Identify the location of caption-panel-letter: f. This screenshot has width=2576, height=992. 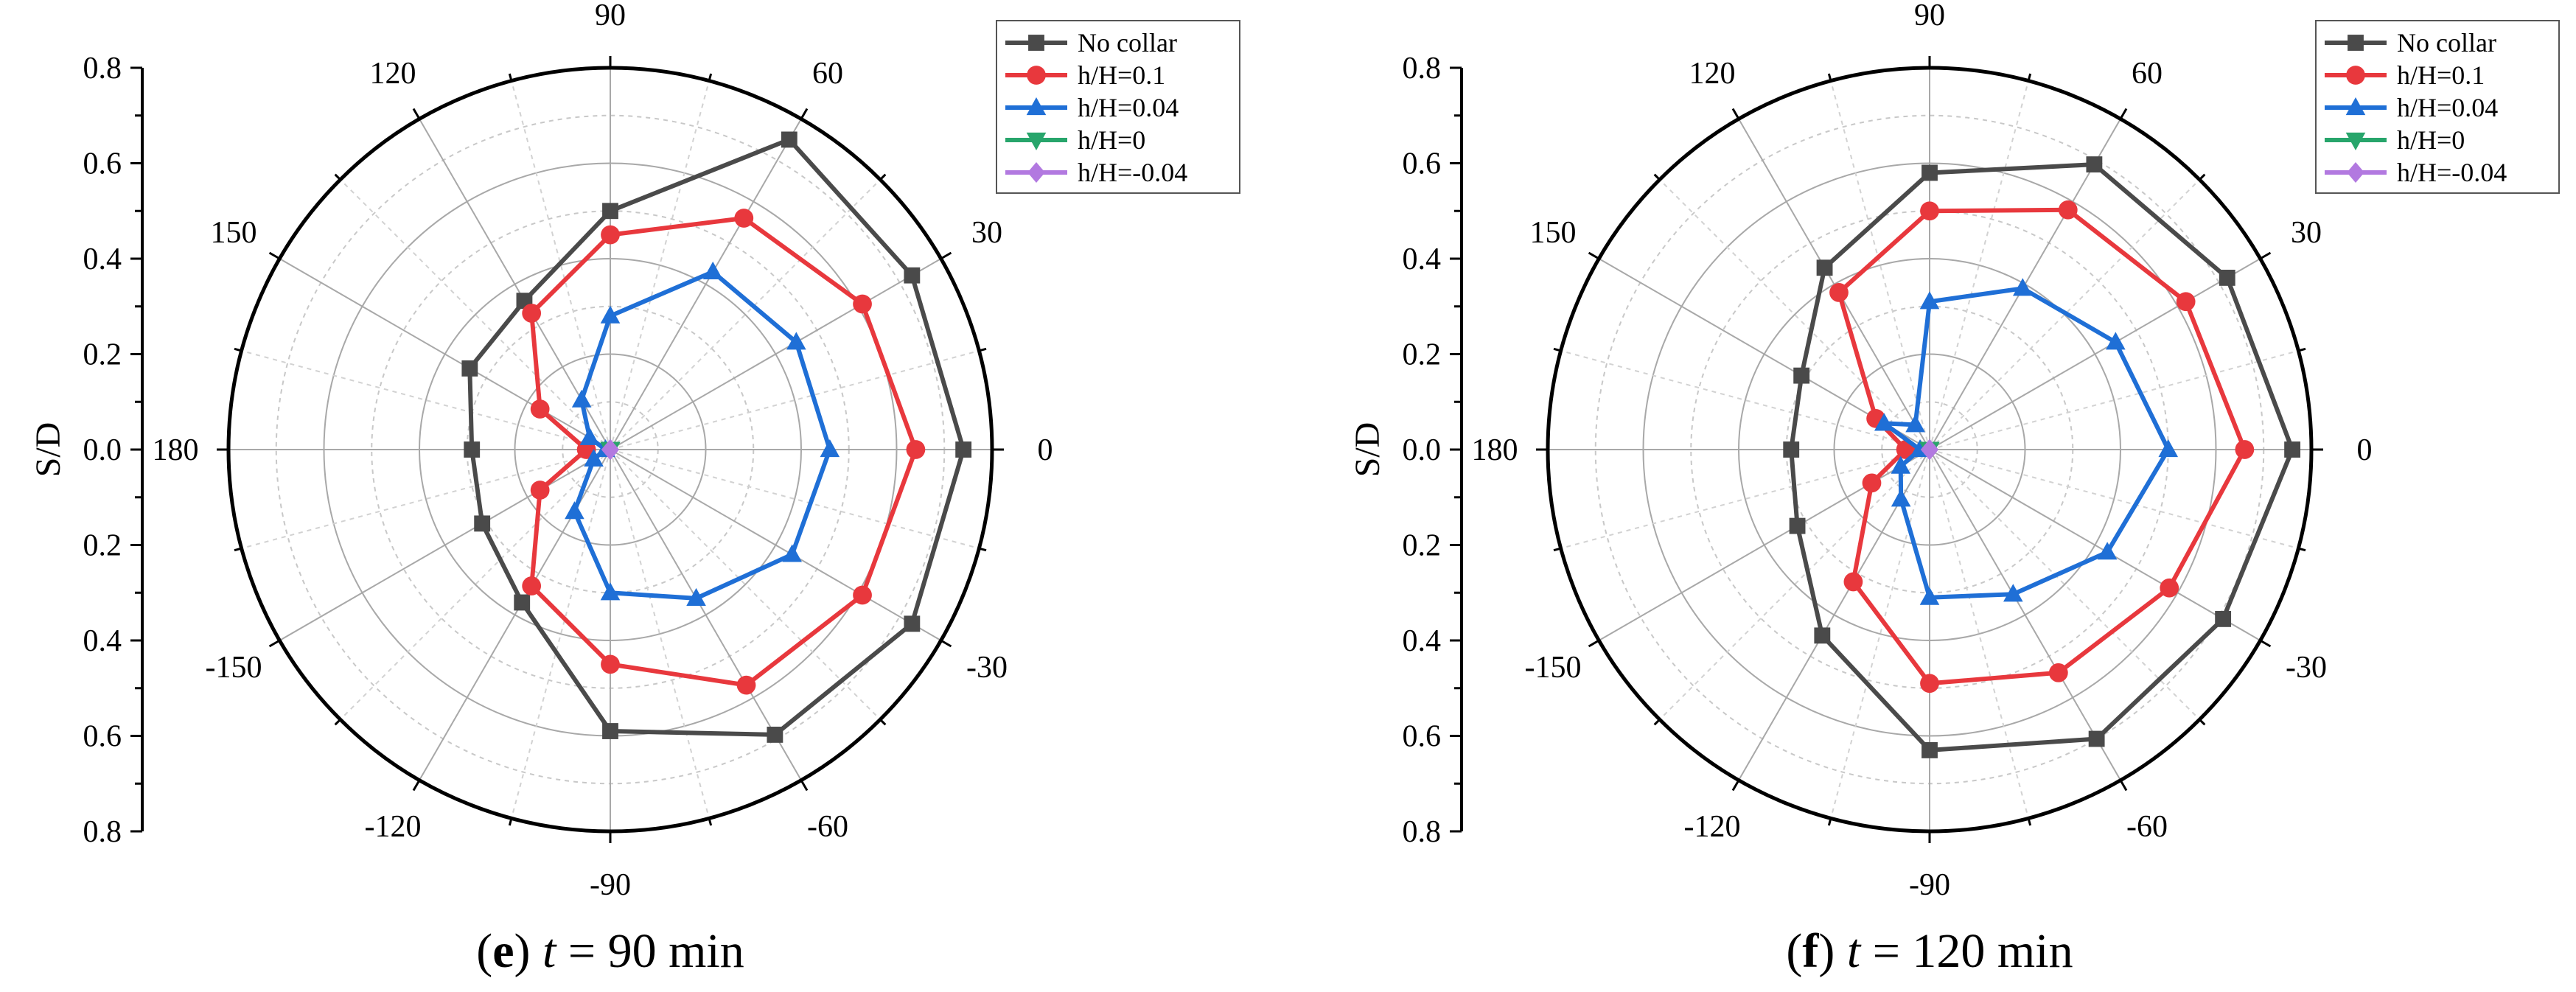
(1810, 951).